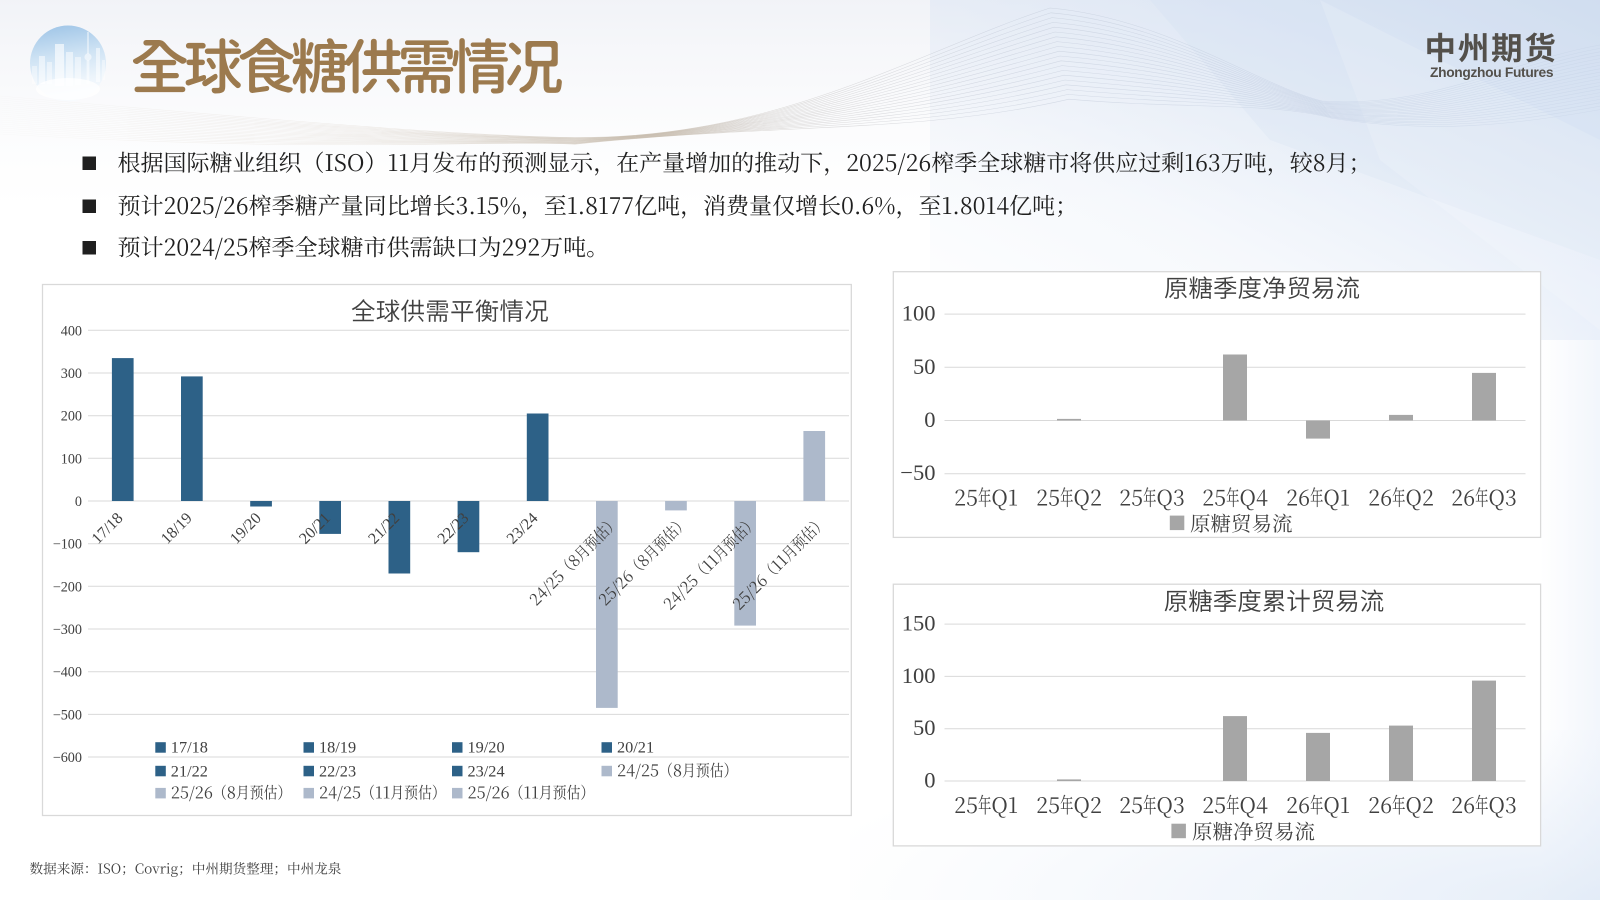 Image resolution: width=1600 pixels, height=900 pixels. Describe the element at coordinates (635, 747) in the screenshot. I see `svg-text: 20/21` at that location.